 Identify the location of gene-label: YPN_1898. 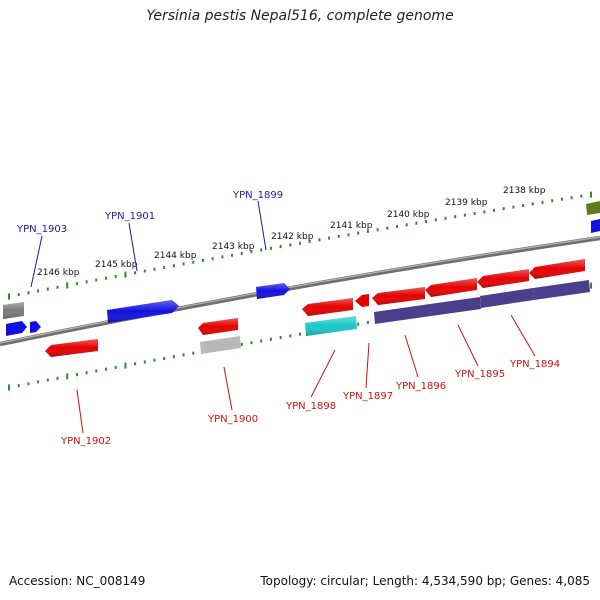
(310, 406).